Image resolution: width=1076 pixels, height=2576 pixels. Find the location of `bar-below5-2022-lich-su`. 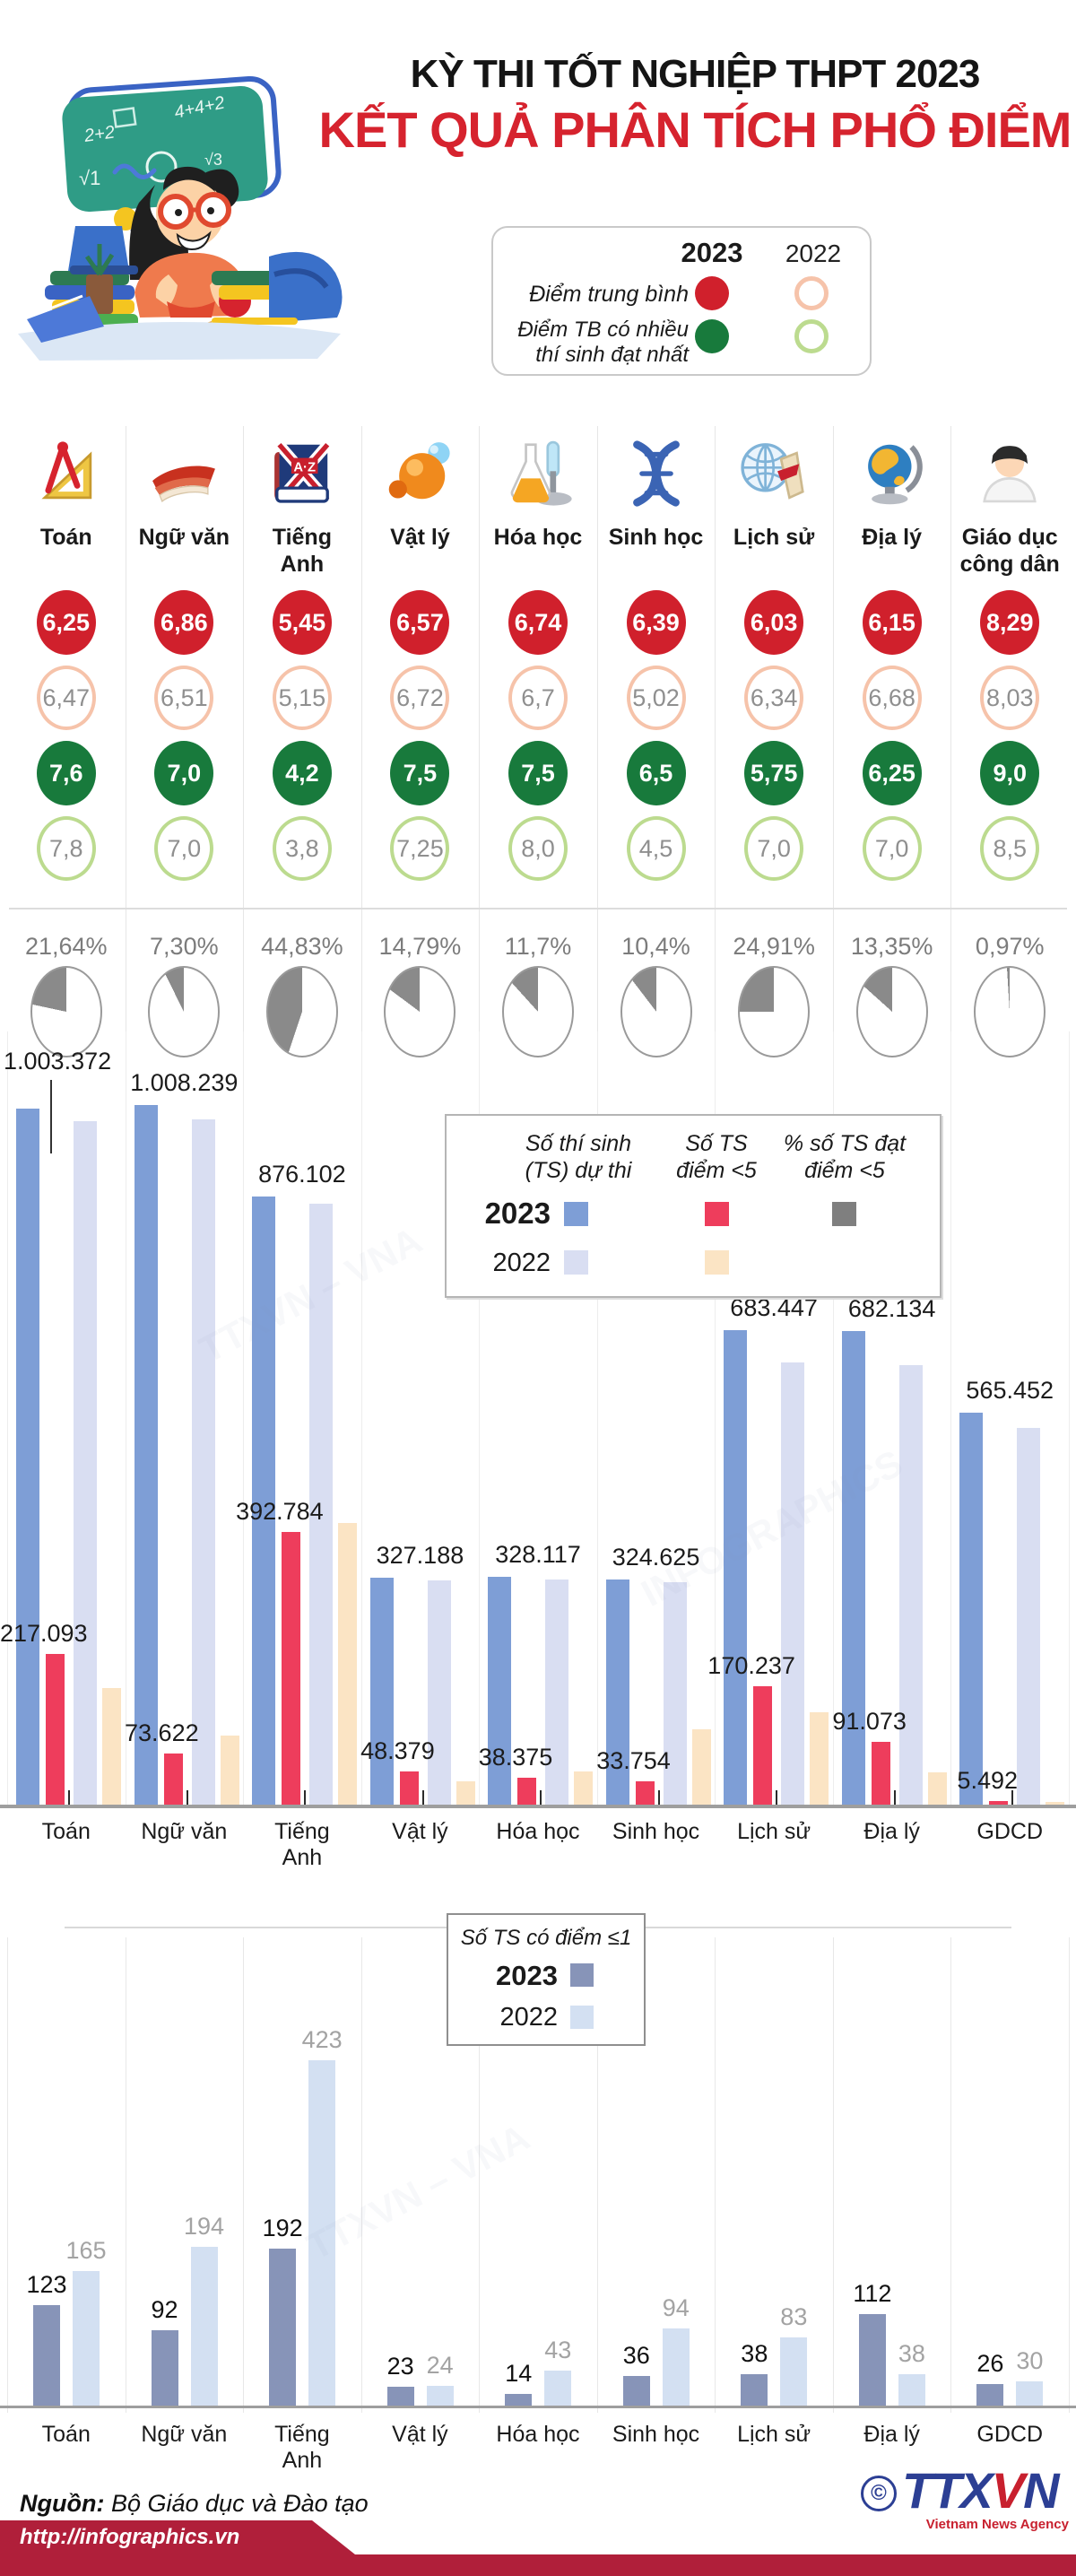

bar-below5-2022-lich-su is located at coordinates (819, 1758).